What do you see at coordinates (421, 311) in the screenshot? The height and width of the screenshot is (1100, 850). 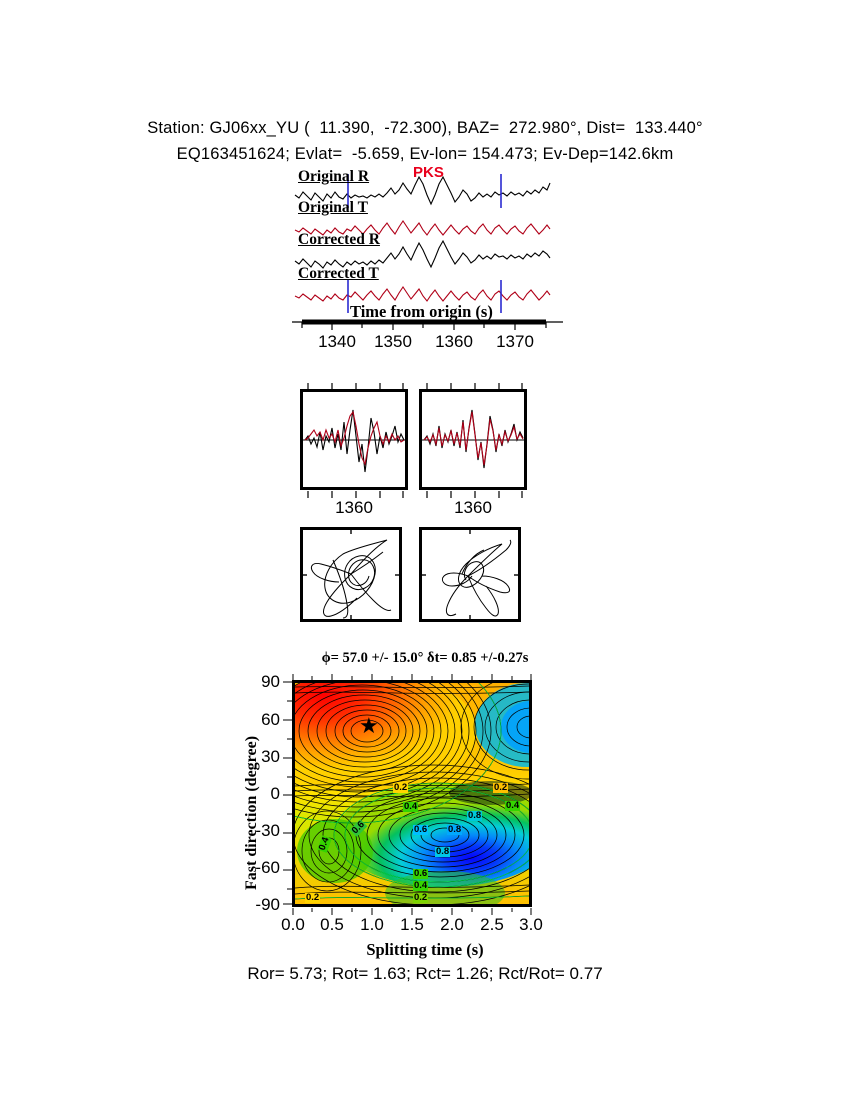 I see `time-axis-title: Time from origin (s)` at bounding box center [421, 311].